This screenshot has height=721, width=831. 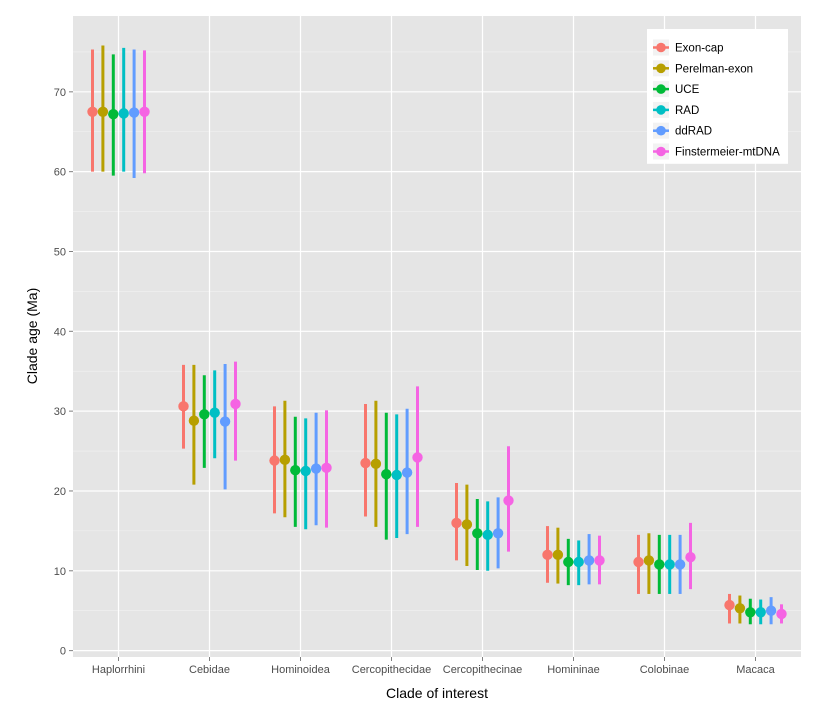 What do you see at coordinates (437, 693) in the screenshot?
I see `x-axis-title: Clade of interest` at bounding box center [437, 693].